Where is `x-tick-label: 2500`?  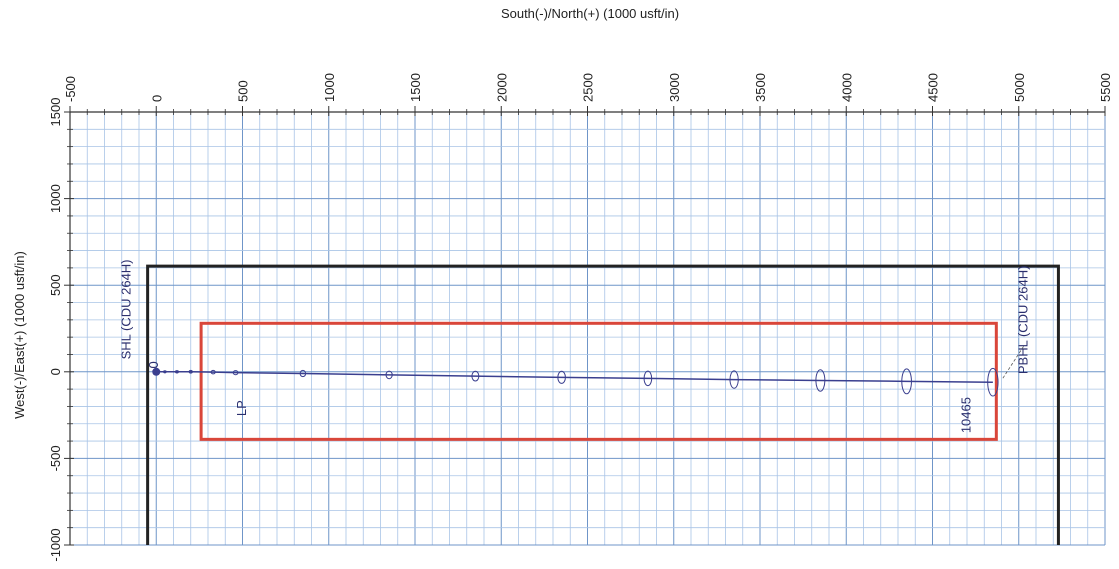
x-tick-label: 2500 is located at coordinates (588, 87).